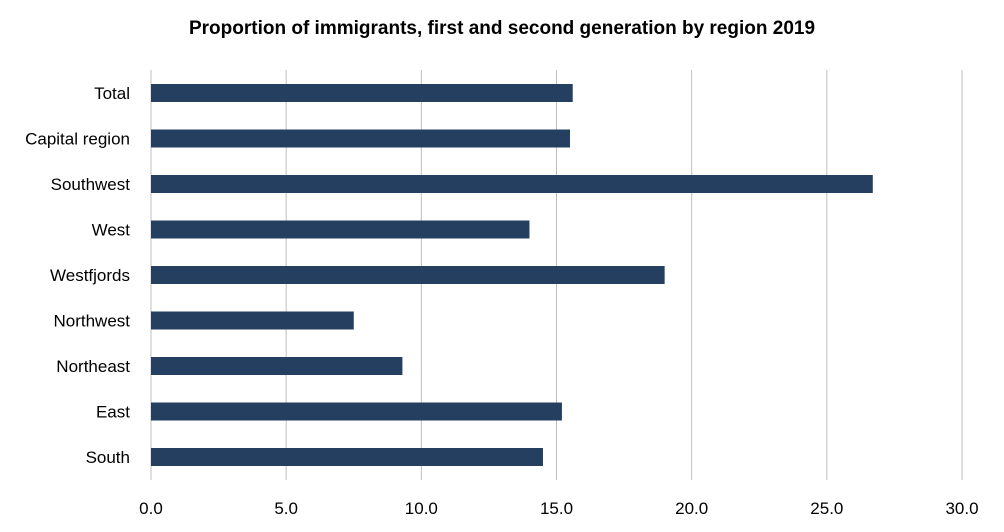  I want to click on bar-total, so click(362, 93).